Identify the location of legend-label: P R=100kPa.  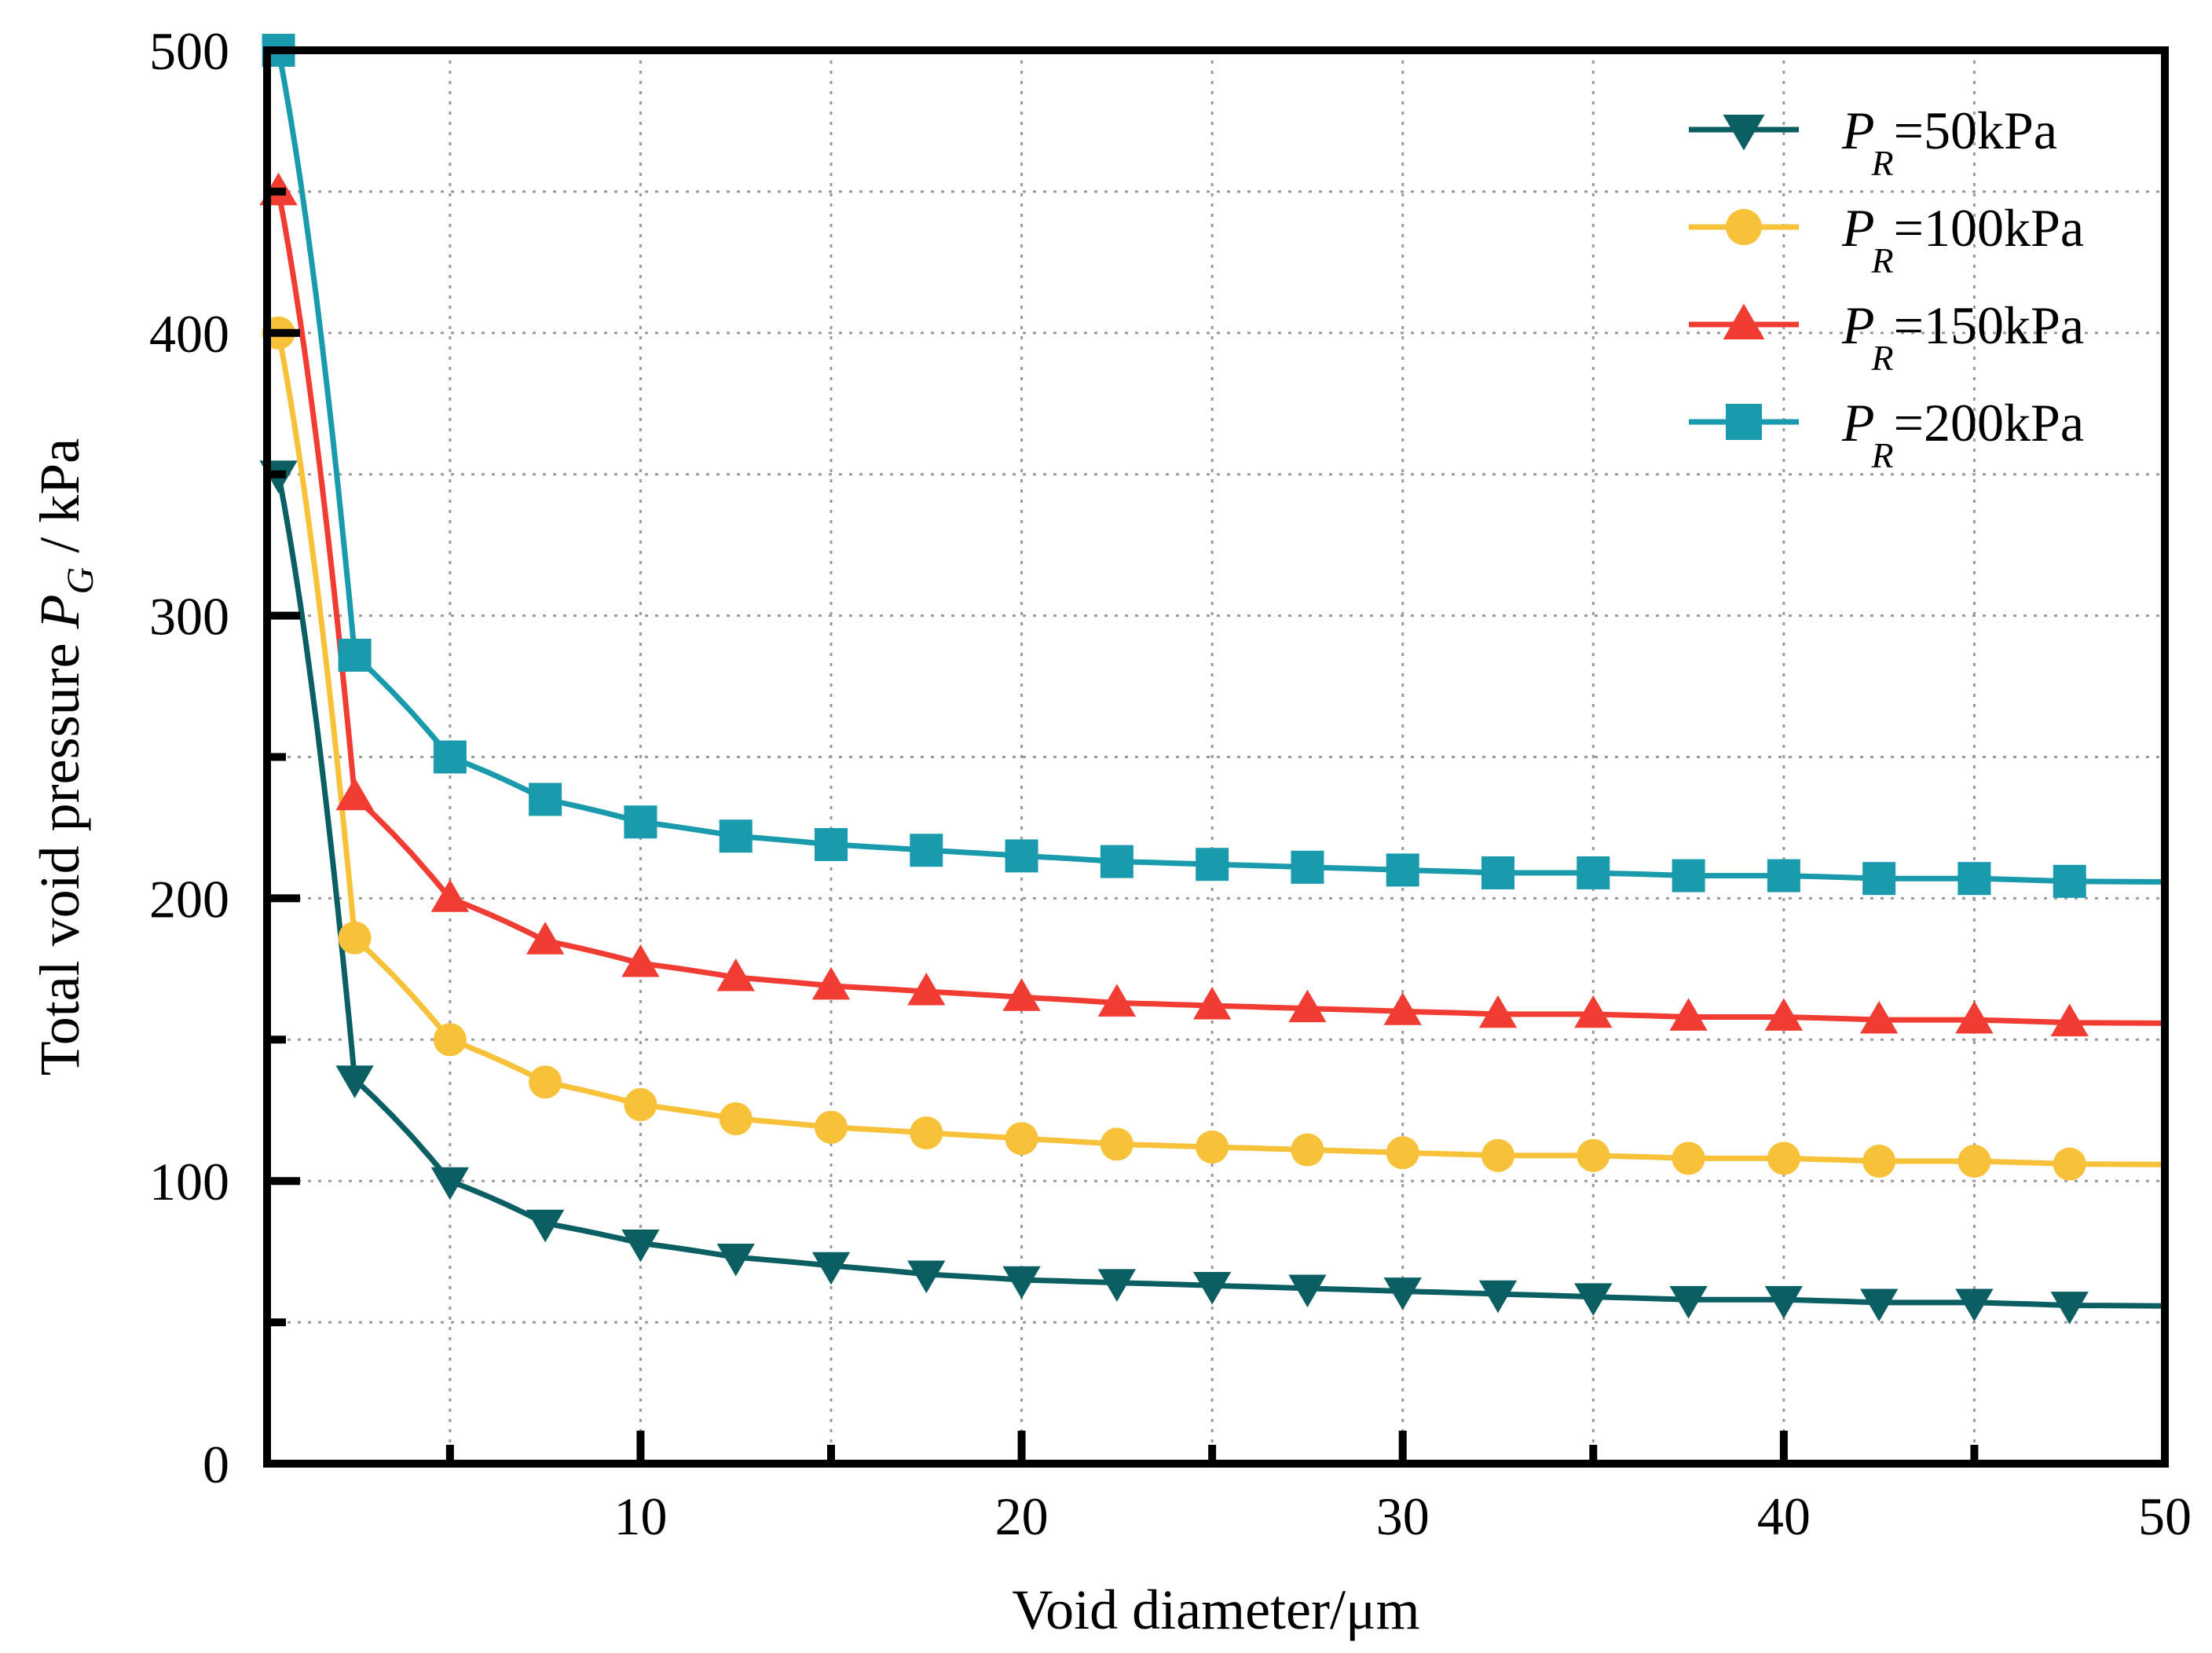
(1963, 239).